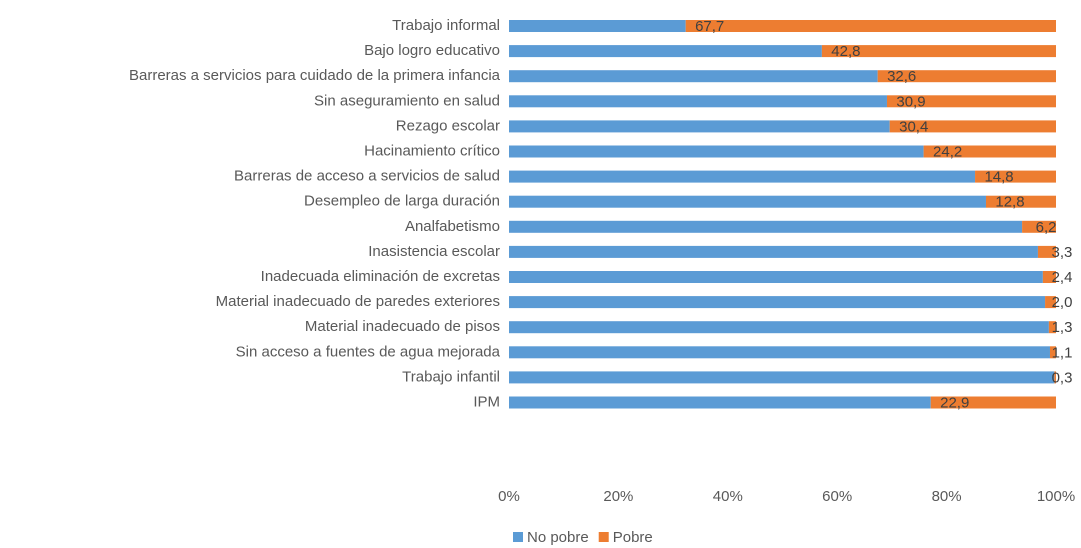 This screenshot has height=548, width=1081. What do you see at coordinates (432, 50) in the screenshot?
I see `y-tick-label: Bajo logro educativo` at bounding box center [432, 50].